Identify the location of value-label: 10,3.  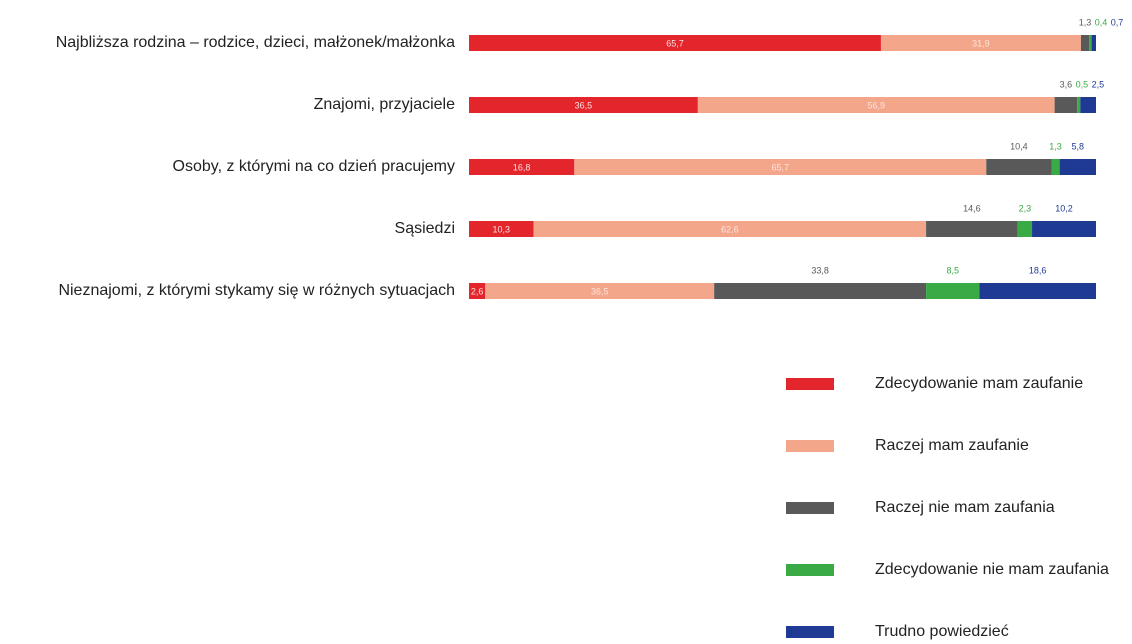
(502, 229).